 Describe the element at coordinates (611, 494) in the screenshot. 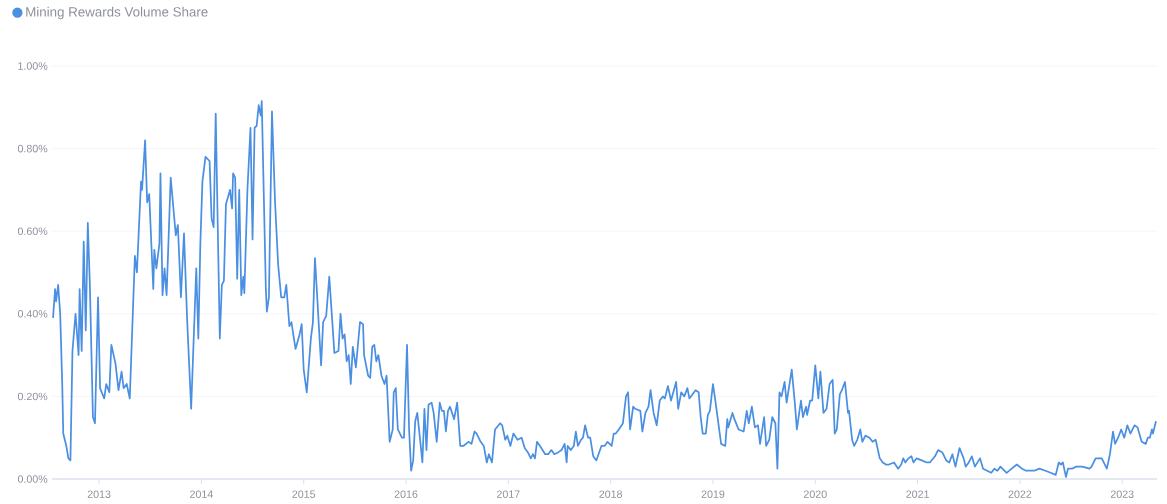

I see `x-tick-label: 2018` at that location.